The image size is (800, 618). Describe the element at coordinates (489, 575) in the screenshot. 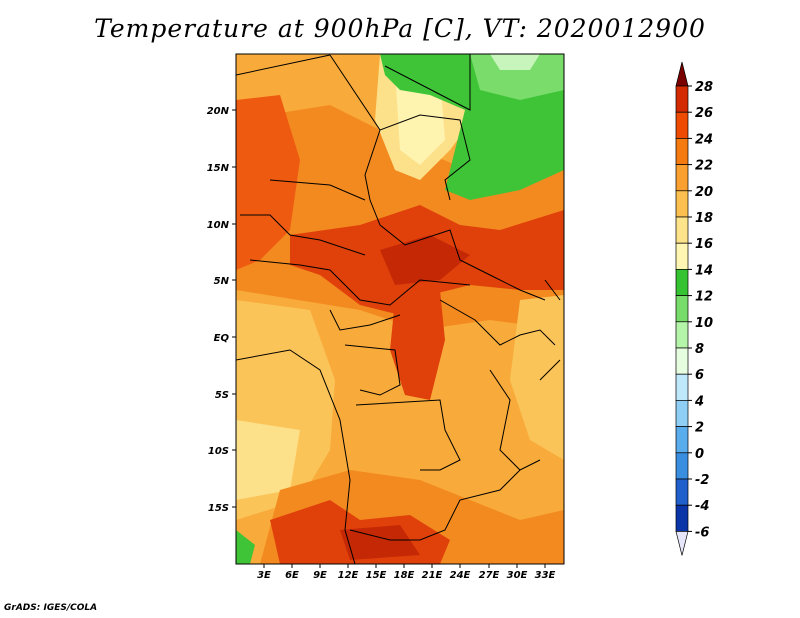

I see `lon-label: 27E` at that location.